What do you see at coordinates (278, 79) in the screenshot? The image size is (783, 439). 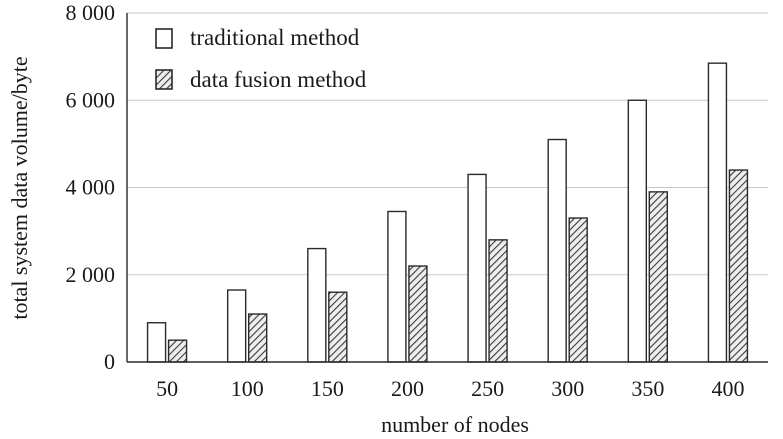 I see `legend-label-fusion: data fusion method` at bounding box center [278, 79].